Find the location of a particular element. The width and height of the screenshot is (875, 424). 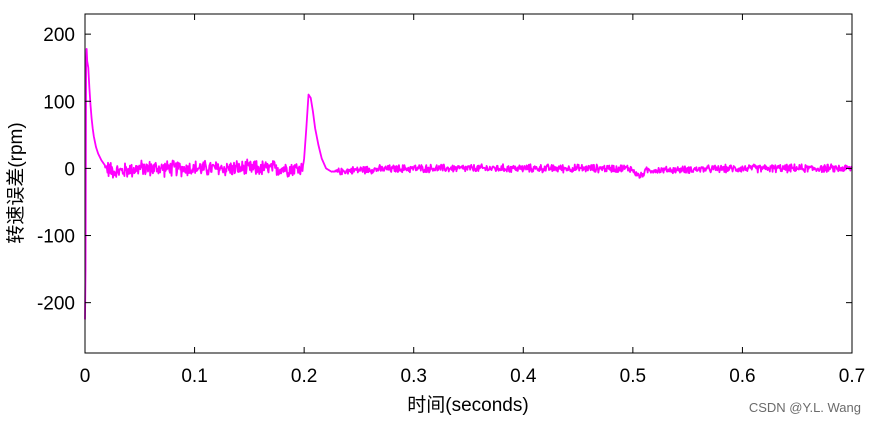

x-tick-label: 0 is located at coordinates (85, 376).